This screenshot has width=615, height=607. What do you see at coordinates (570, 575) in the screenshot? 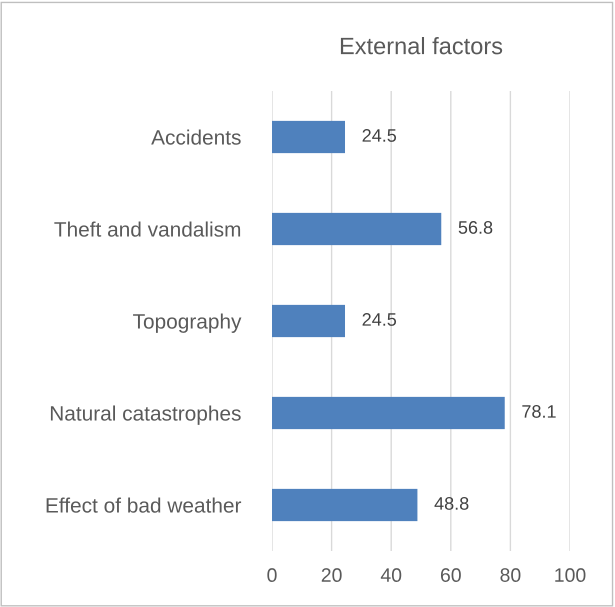
I see `x-tick-label: 100` at bounding box center [570, 575].